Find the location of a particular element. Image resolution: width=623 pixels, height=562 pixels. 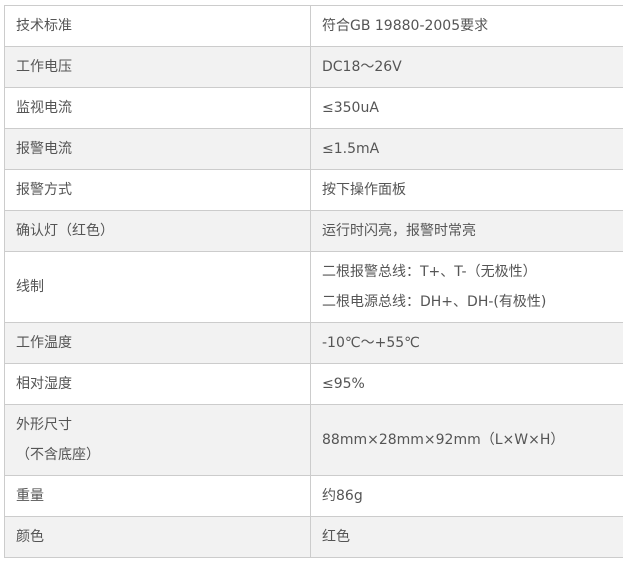

table-row: 报警电流 ≤1.5mA is located at coordinates (313, 149).